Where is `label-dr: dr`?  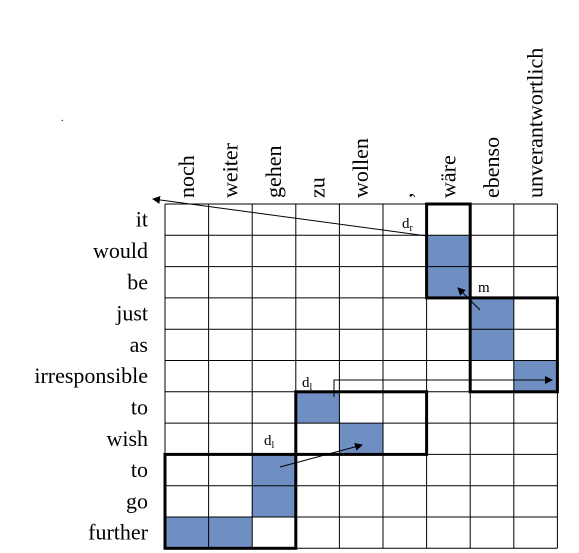
label-dr: dr is located at coordinates (408, 225).